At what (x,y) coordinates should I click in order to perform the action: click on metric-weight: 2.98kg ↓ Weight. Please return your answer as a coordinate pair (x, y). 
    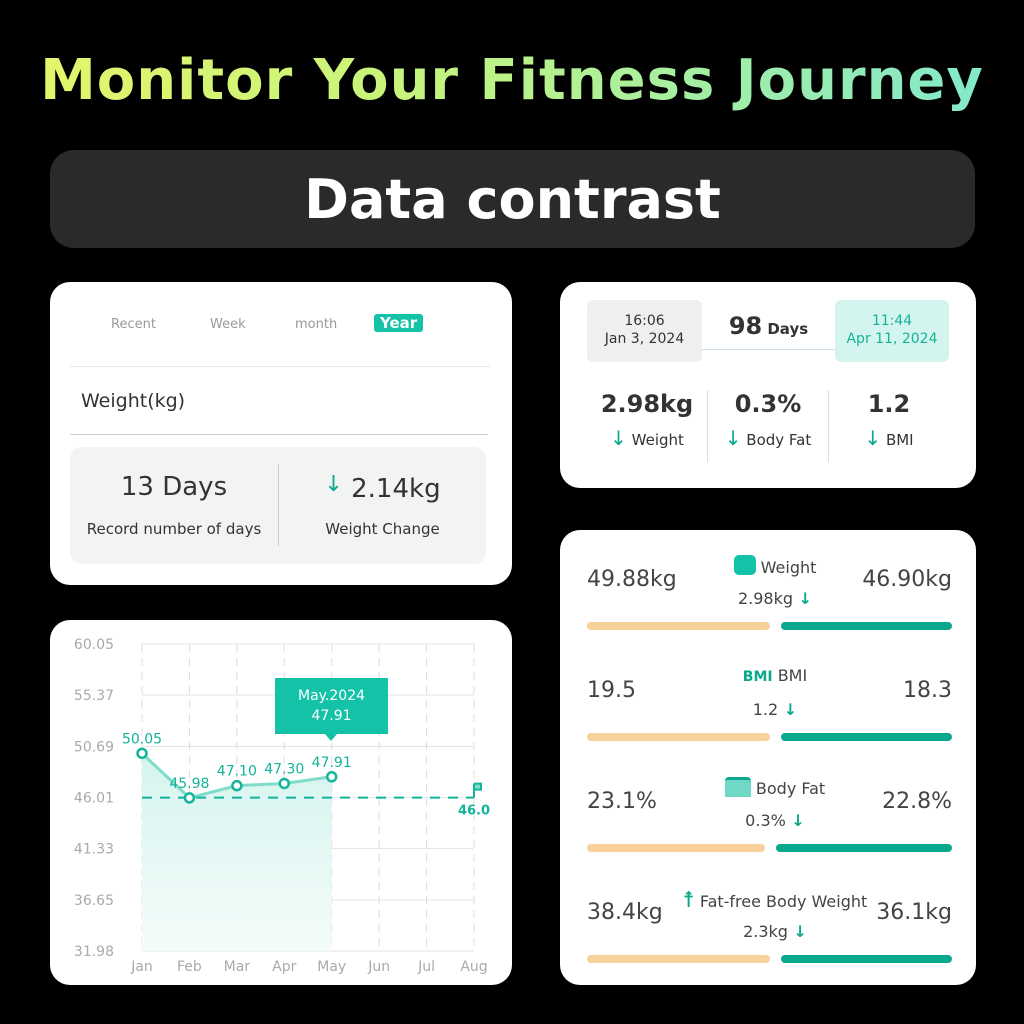
    Looking at the image, I should click on (647, 426).